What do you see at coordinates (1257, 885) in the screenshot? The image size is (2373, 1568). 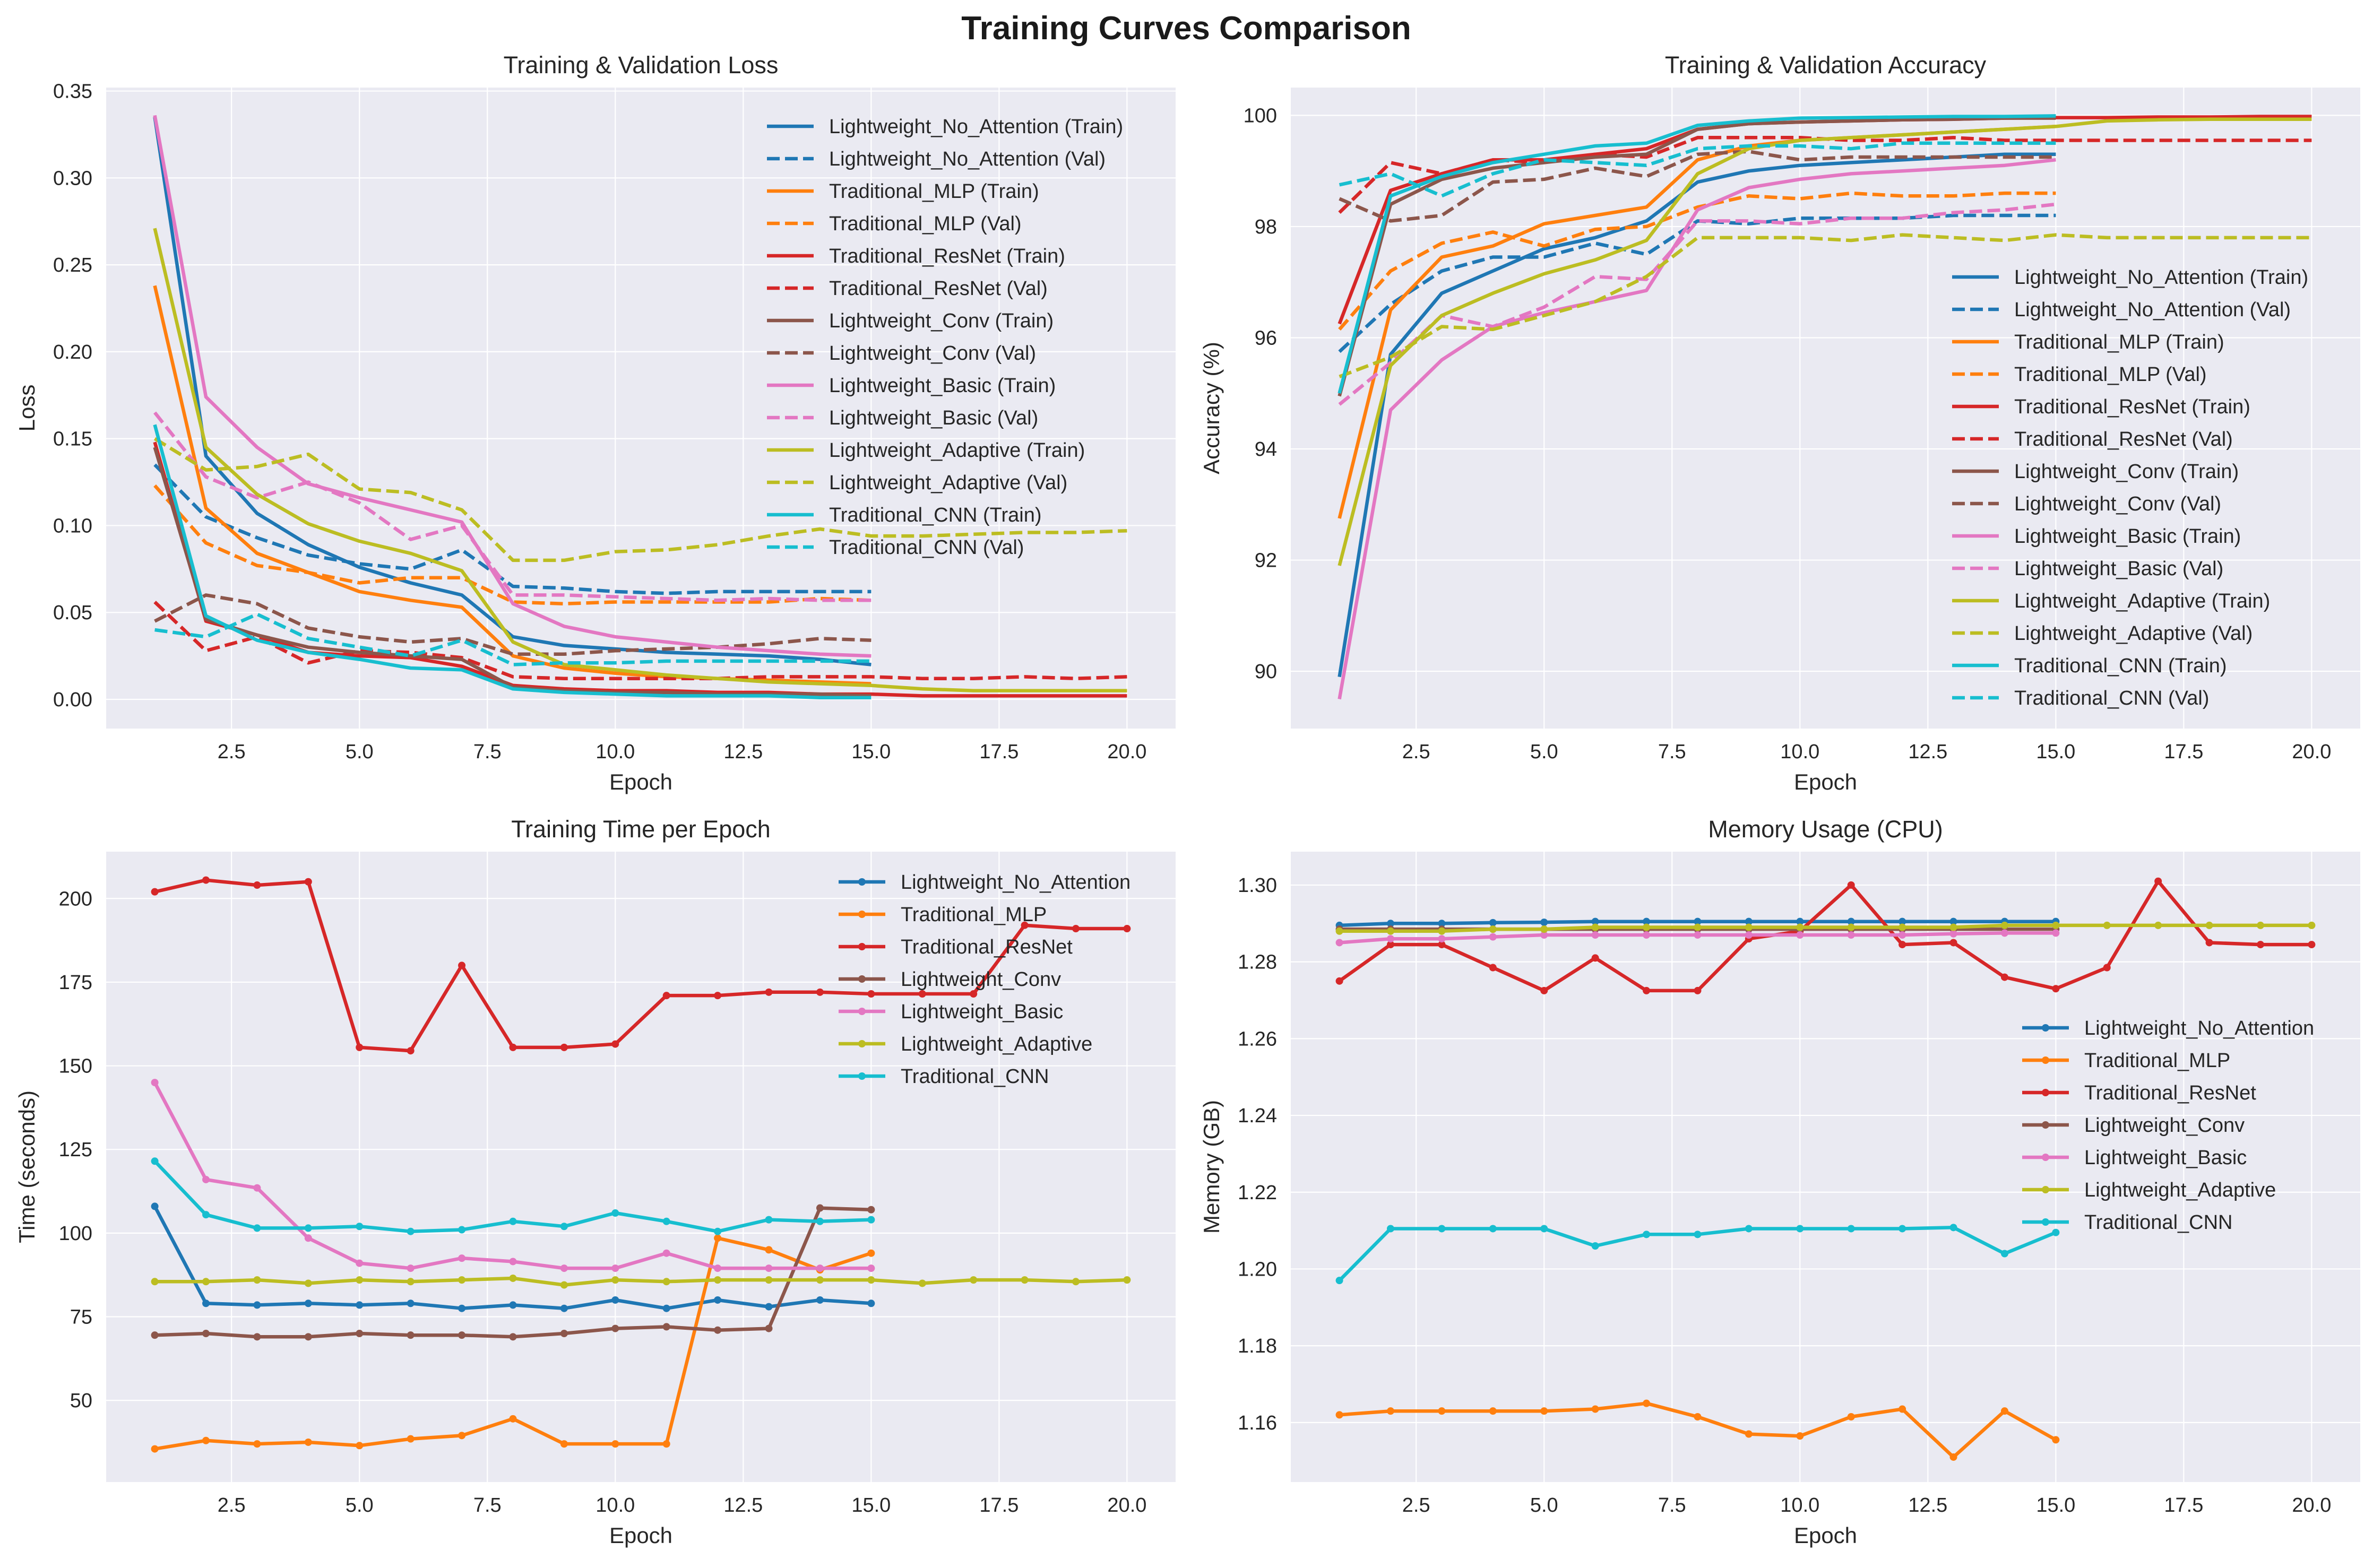 I see `y-tick-label: 1.30` at bounding box center [1257, 885].